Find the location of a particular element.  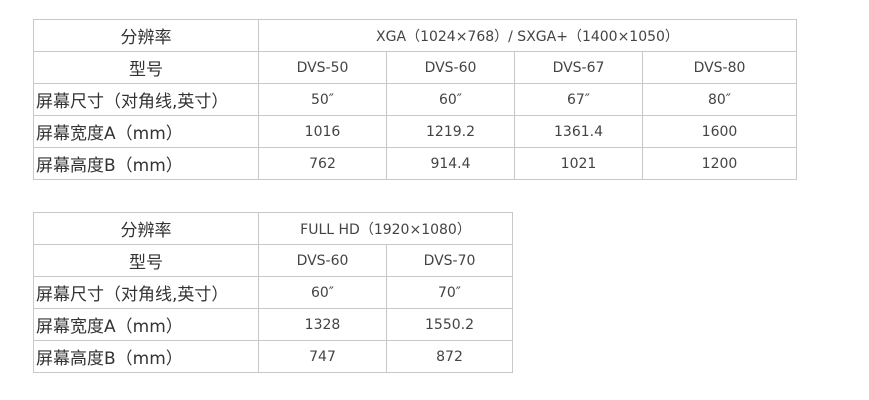

table-cell: 70″ is located at coordinates (449, 292).